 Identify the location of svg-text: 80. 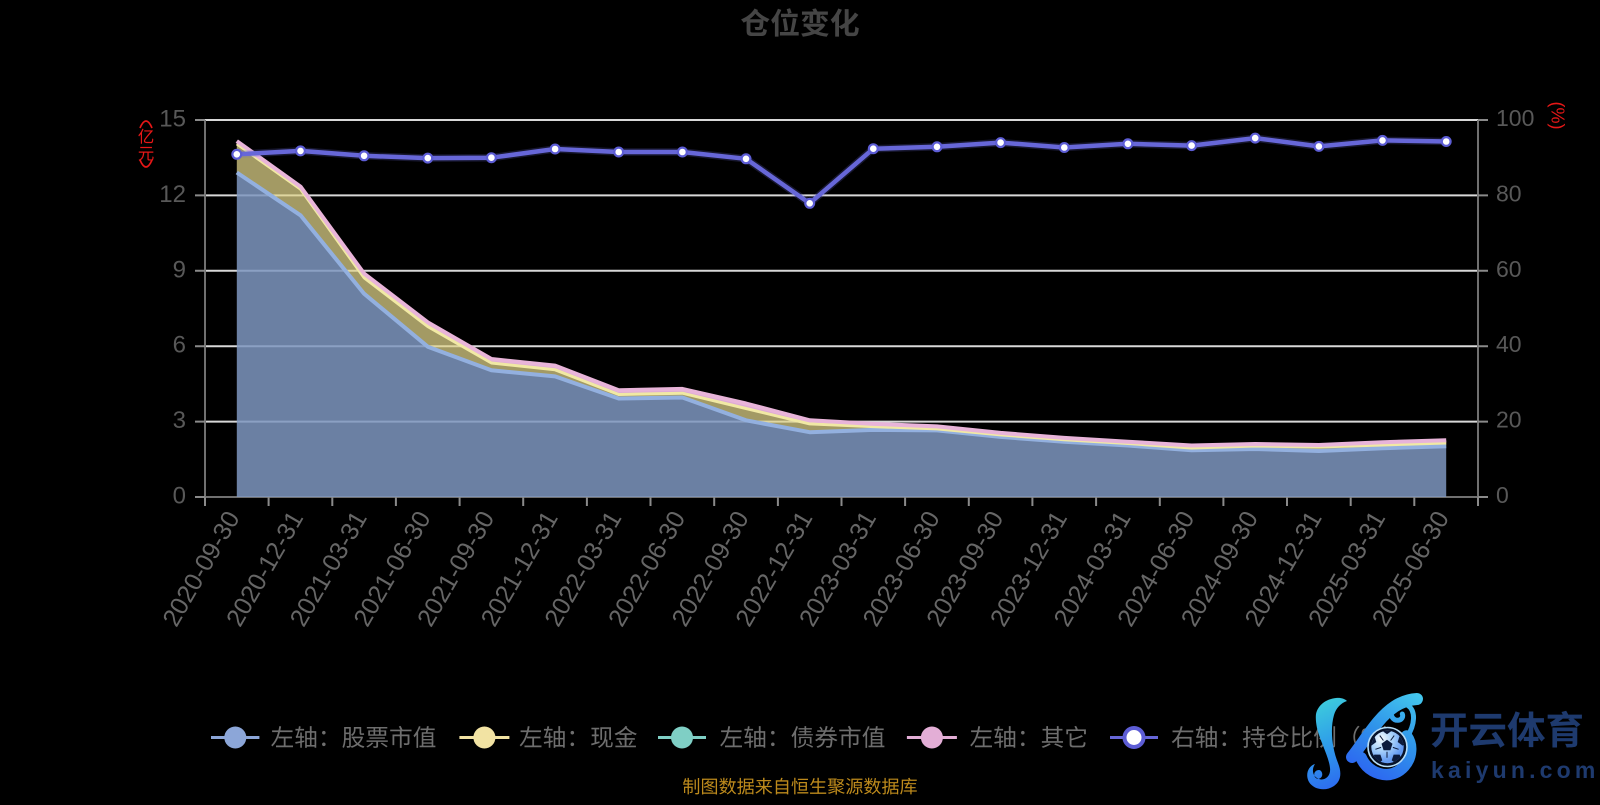
(1509, 193).